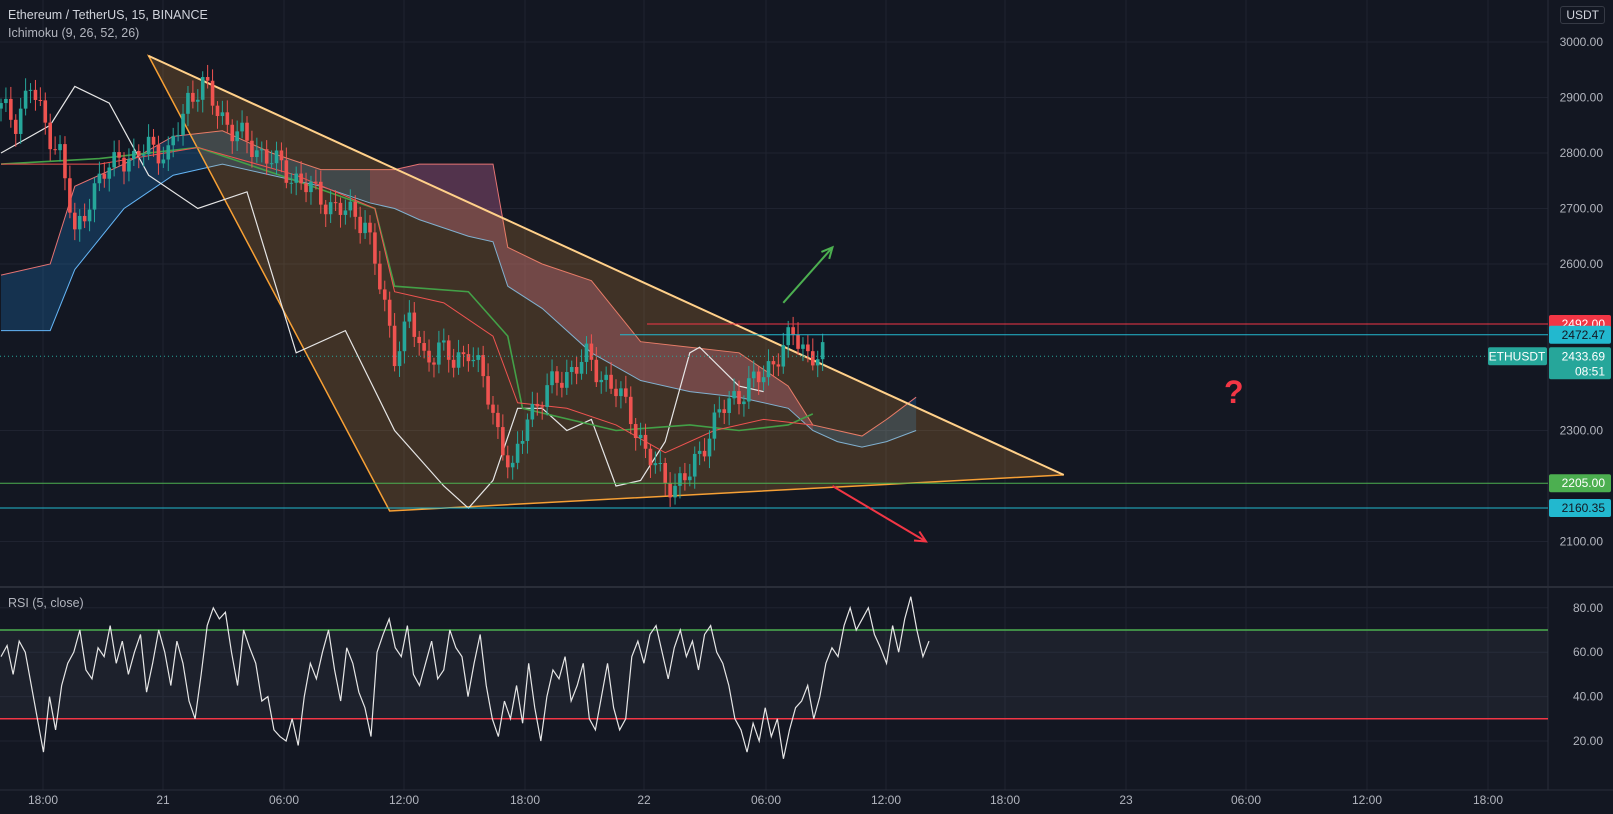  What do you see at coordinates (1126, 800) in the screenshot?
I see `time-axis-tick: 23` at bounding box center [1126, 800].